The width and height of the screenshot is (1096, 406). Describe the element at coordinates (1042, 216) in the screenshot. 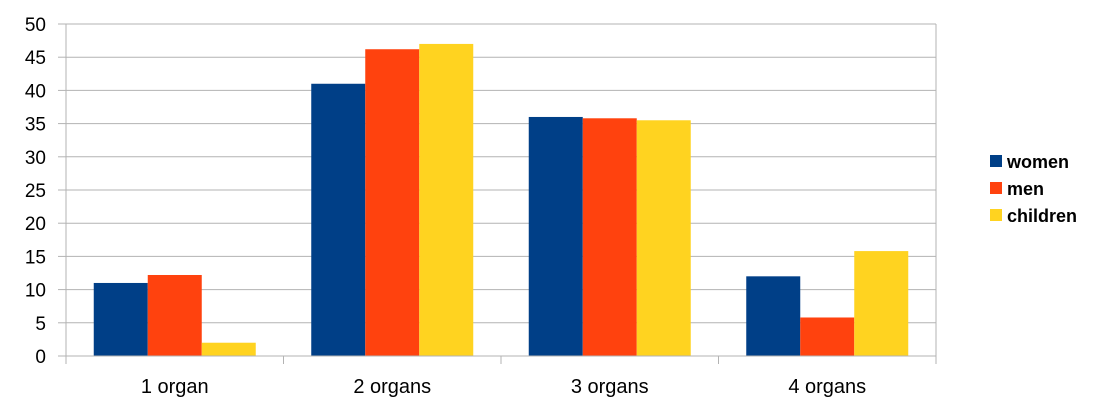

I see `legend-label-children: children` at that location.